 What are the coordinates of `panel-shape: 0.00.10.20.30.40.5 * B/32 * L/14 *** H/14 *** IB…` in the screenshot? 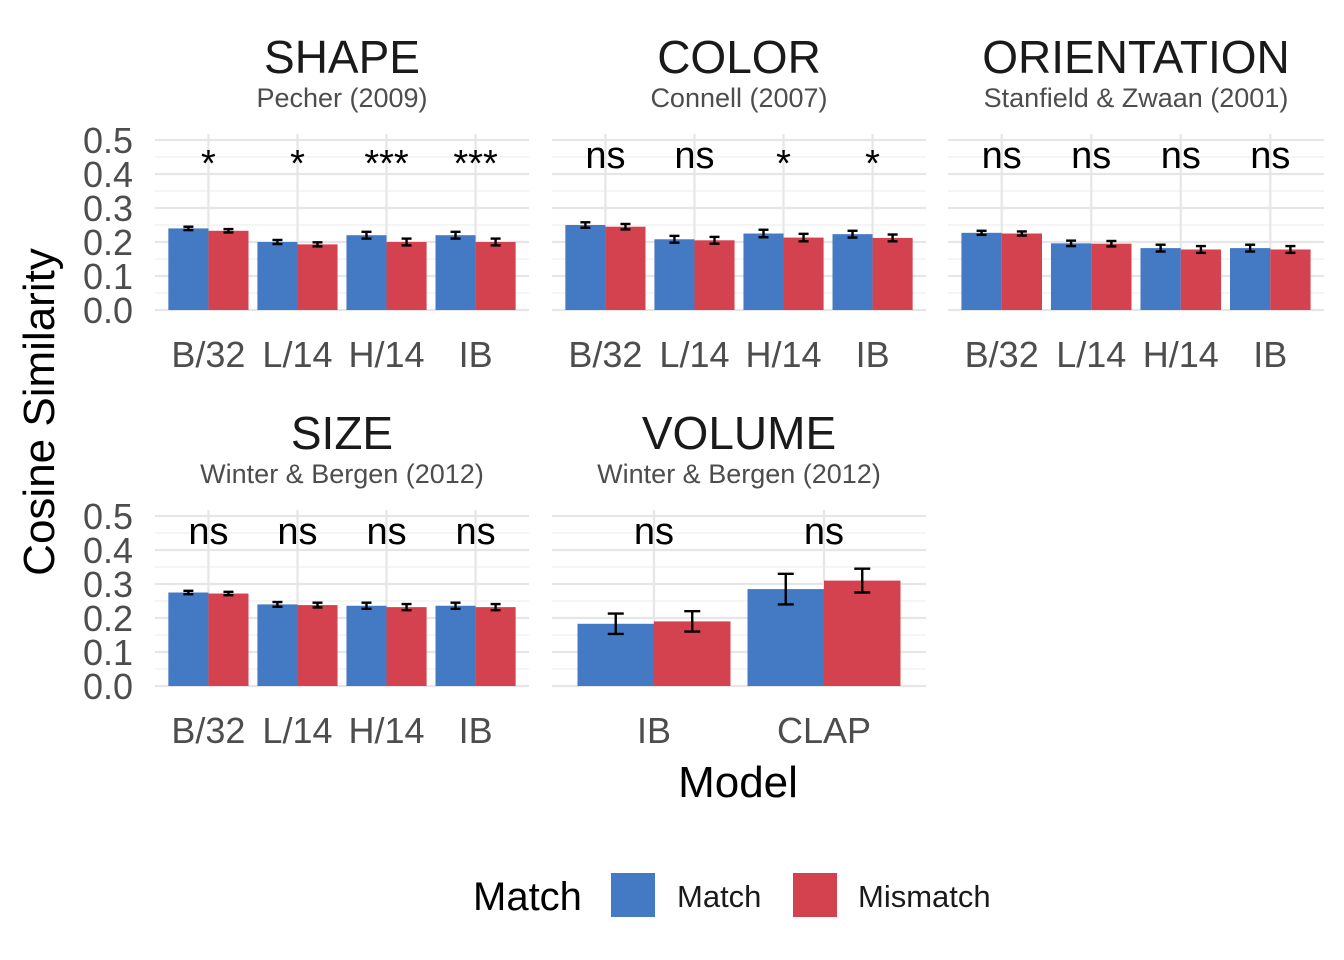 It's located at (306, 203).